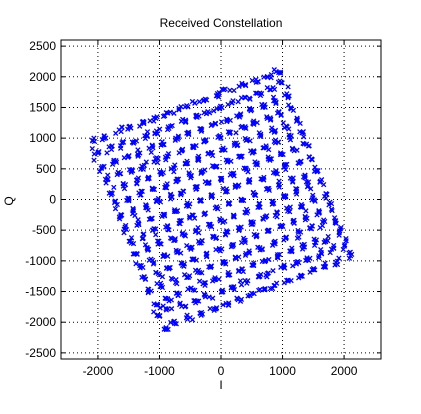  Describe the element at coordinates (221, 371) in the screenshot. I see `x-tick-label: 0` at that location.